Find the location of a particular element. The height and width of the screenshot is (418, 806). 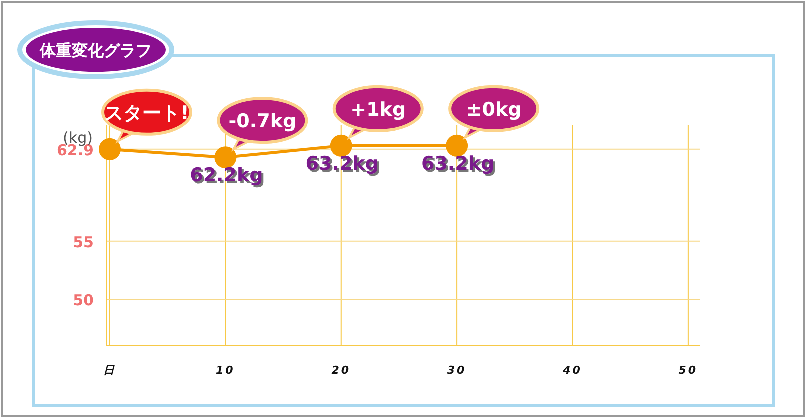

y-tick-label: 50 is located at coordinates (83, 300).